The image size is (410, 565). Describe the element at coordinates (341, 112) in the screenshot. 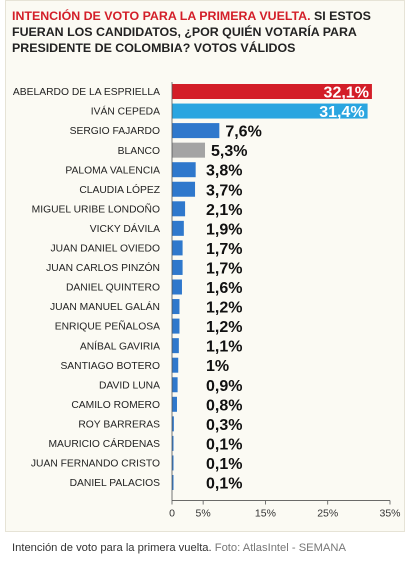

I see `value-label: 31,4%` at that location.